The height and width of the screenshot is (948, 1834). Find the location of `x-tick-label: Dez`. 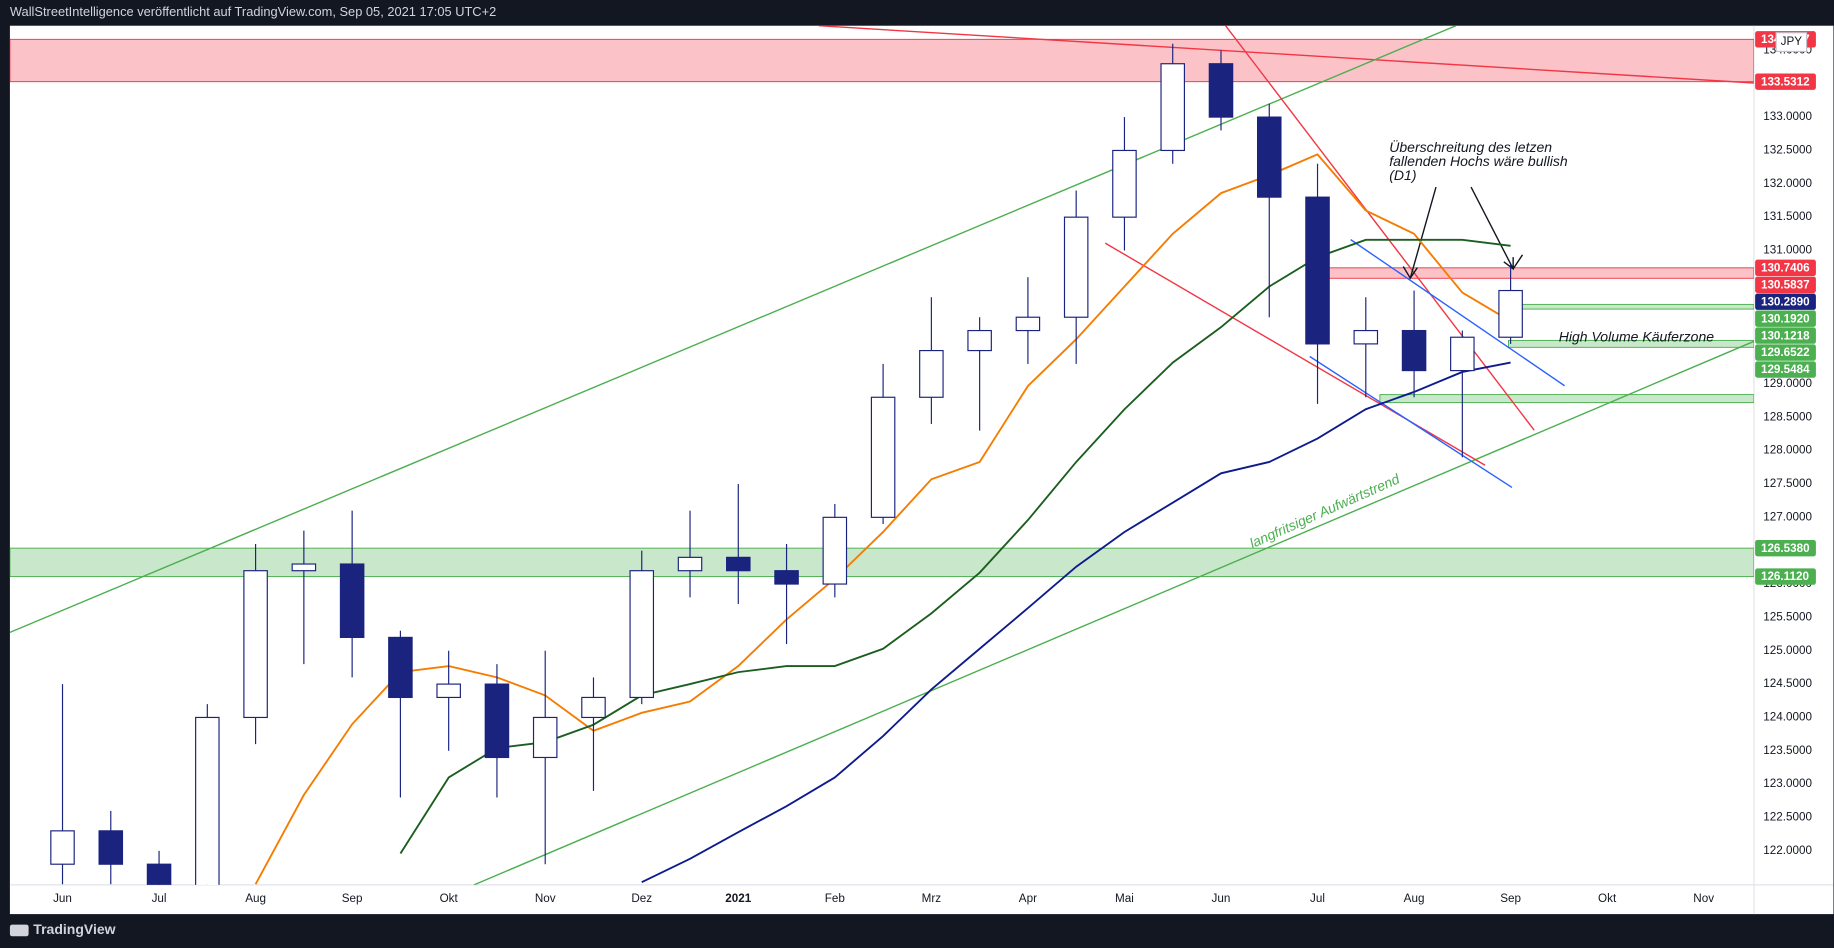

x-tick-label: Dez is located at coordinates (641, 898).